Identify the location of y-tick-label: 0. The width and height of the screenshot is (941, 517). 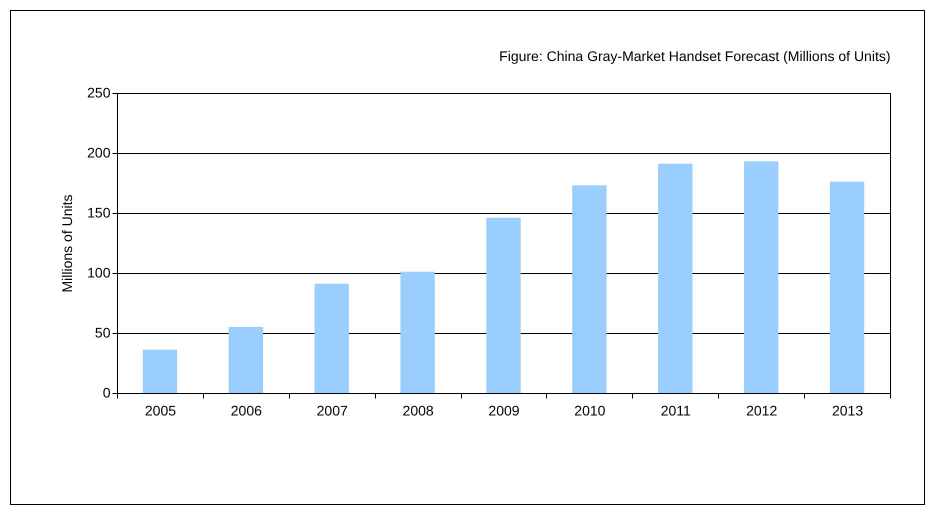
(106, 392).